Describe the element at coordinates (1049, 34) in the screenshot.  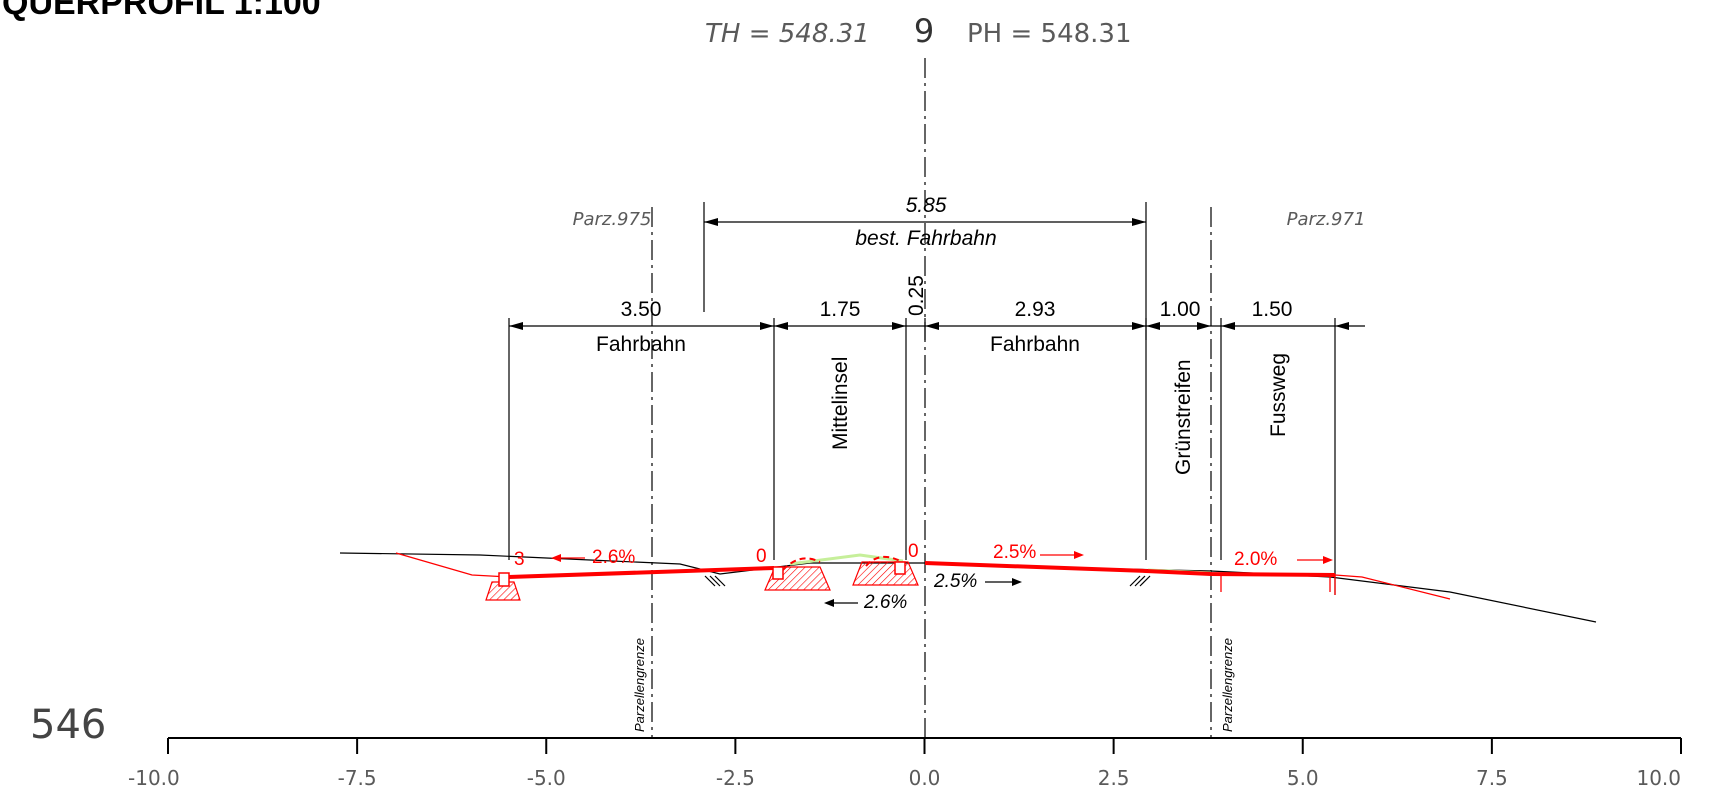
I see `ph-label: PH = 548.31` at that location.